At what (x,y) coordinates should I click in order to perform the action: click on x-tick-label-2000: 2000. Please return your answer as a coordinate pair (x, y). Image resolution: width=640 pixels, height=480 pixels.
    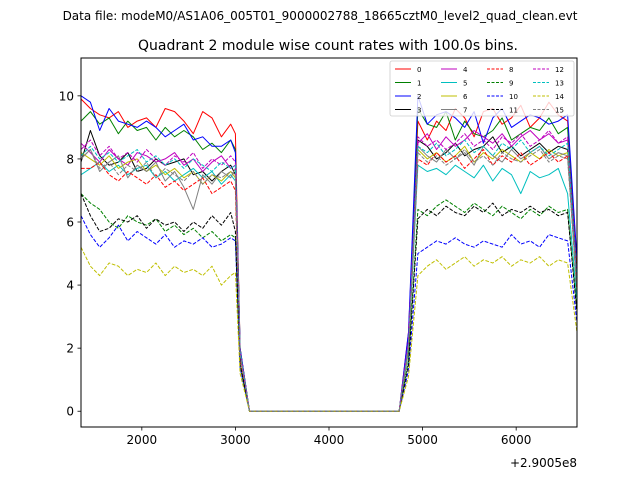
    Looking at the image, I should click on (142, 440).